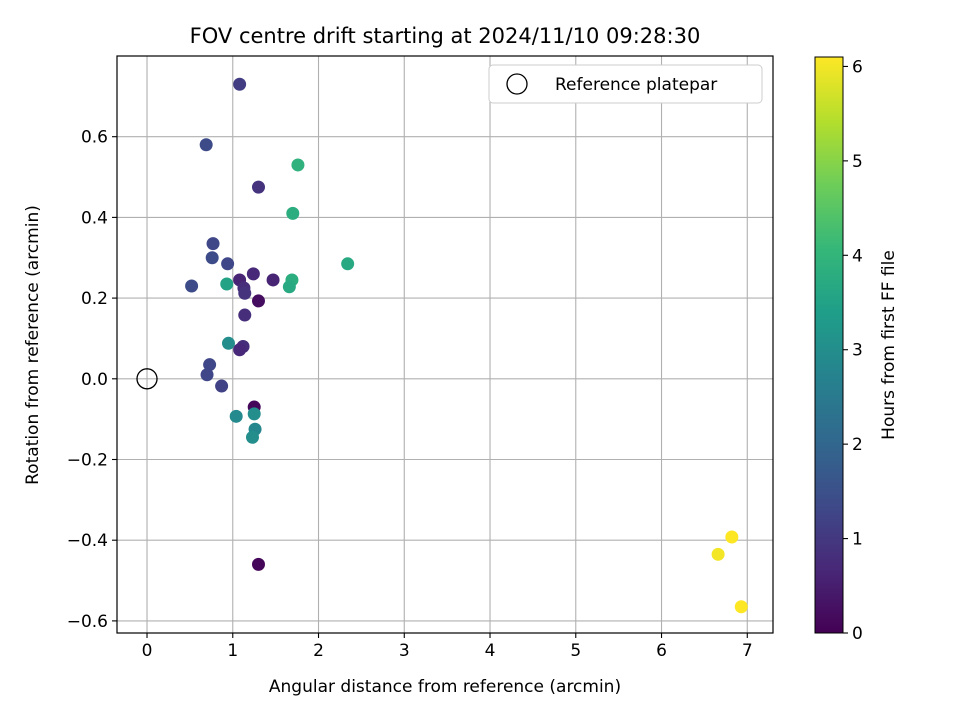 This screenshot has height=720, width=960. Describe the element at coordinates (87, 460) in the screenshot. I see `y-tick-label: −0.2` at that location.